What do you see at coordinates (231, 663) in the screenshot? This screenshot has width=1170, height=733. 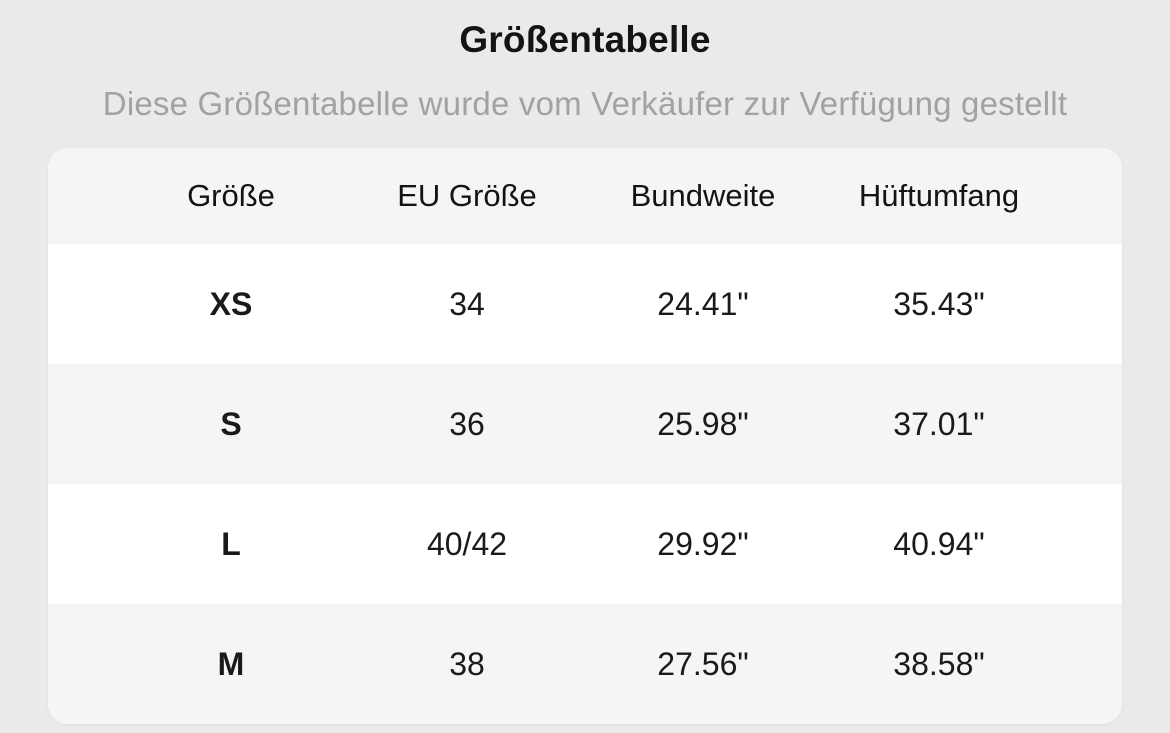 I see `size-value: M` at bounding box center [231, 663].